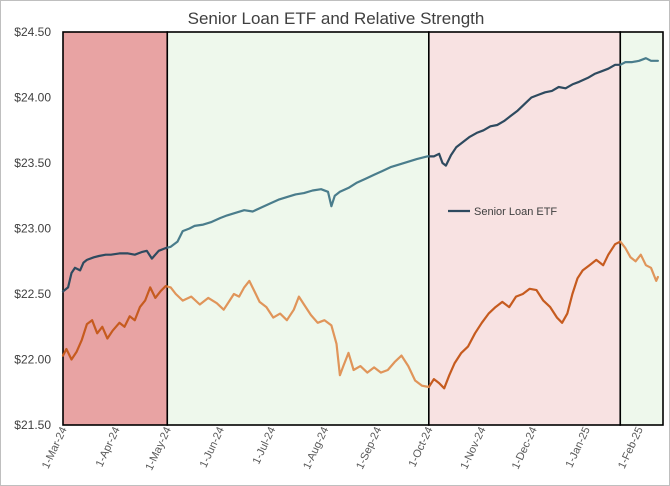 Image resolution: width=670 pixels, height=486 pixels. What do you see at coordinates (525, 448) in the screenshot?
I see `x-tick-label: 1-Dec-24` at bounding box center [525, 448].